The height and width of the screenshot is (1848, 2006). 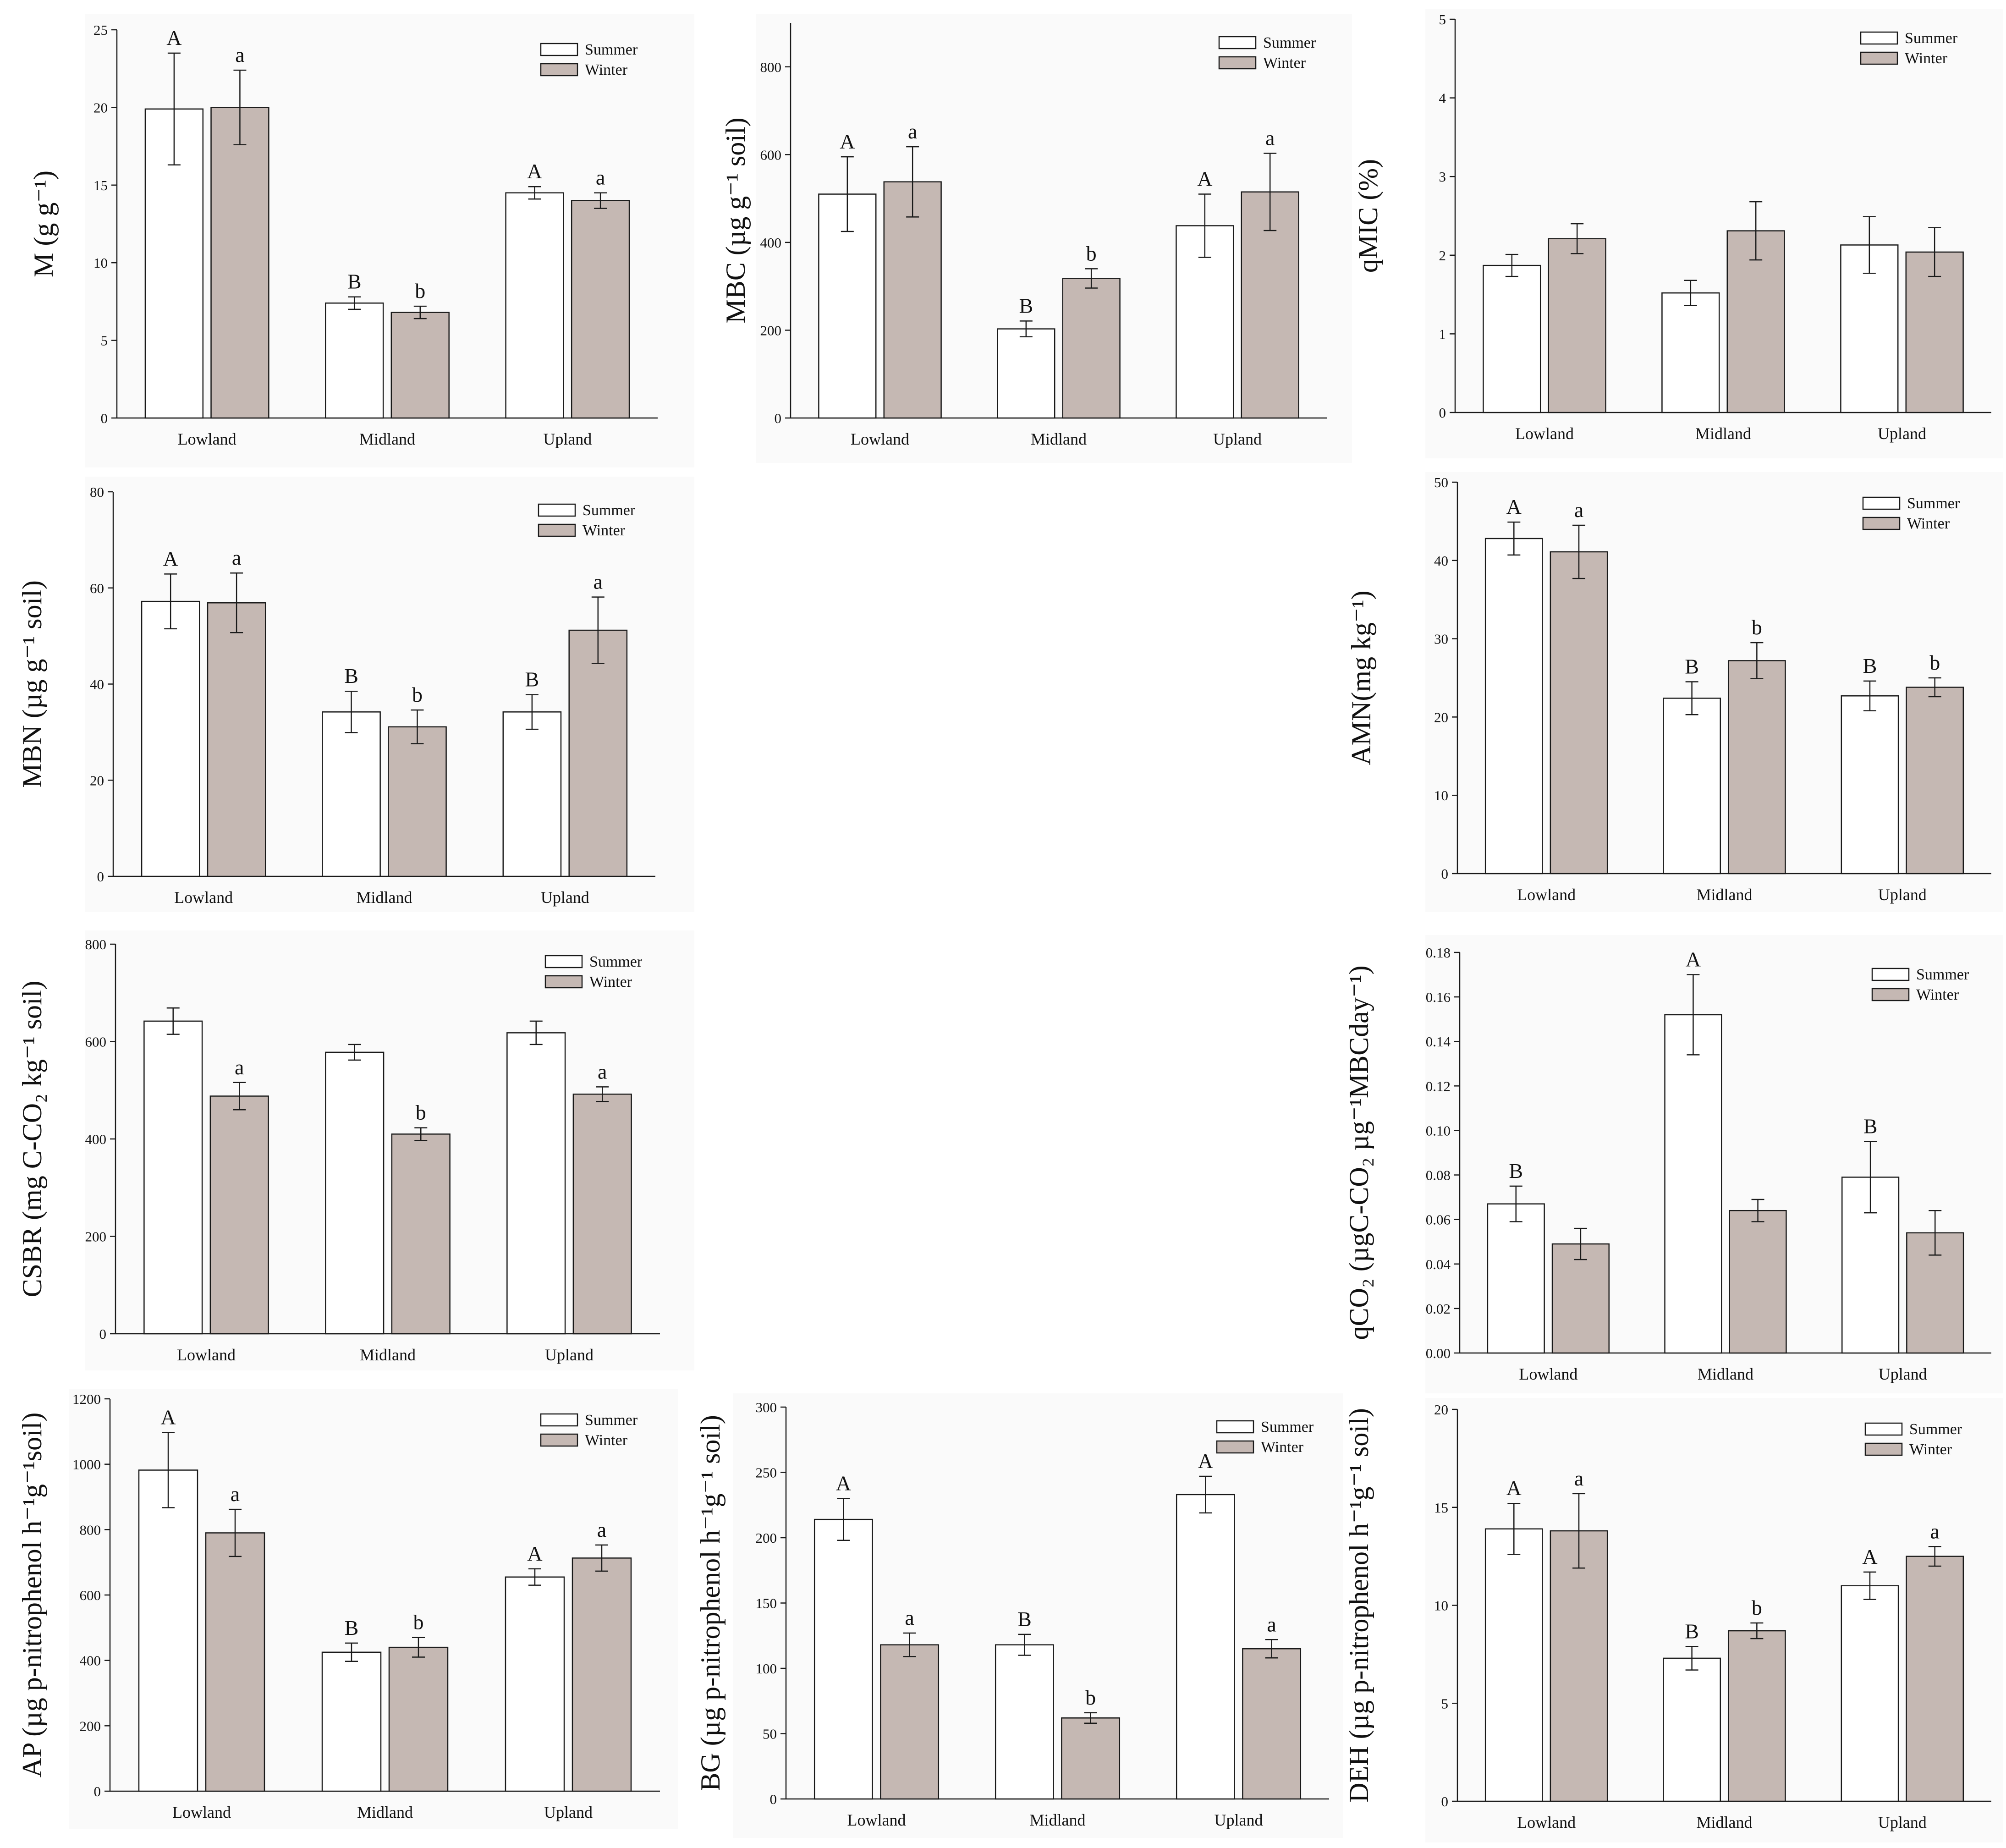 What do you see at coordinates (90, 1661) in the screenshot?
I see `y-tick-label: 400` at bounding box center [90, 1661].